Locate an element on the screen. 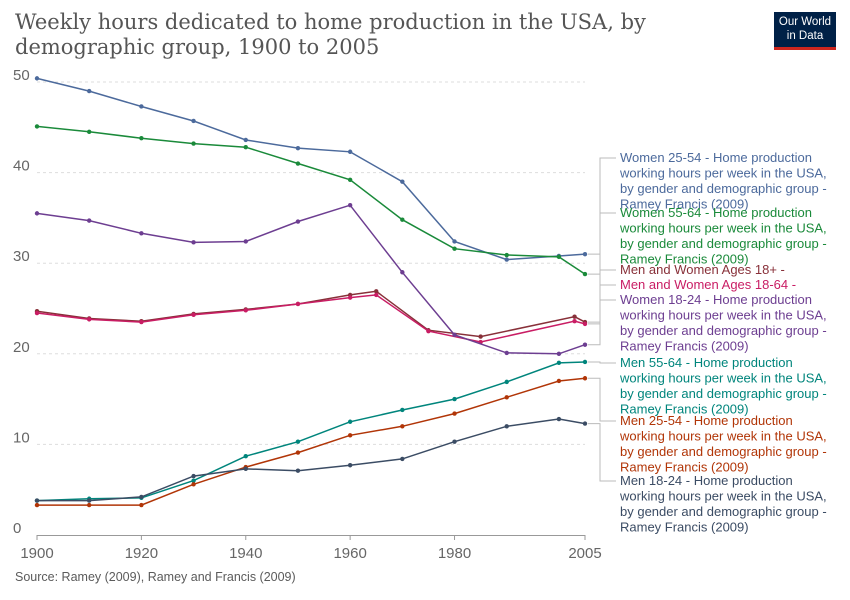 This screenshot has height=600, width=850. owid-logo: Our World in Data is located at coordinates (805, 31).